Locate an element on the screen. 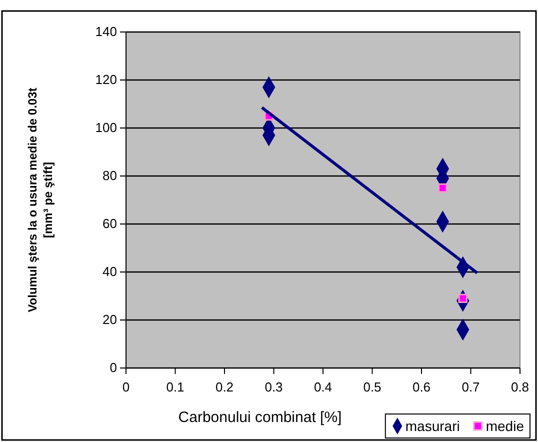 The image size is (538, 442). y-axis-title: Volumul şters la o usura medie de 0.03t [mm³ pe ştift] is located at coordinates (40, 200).